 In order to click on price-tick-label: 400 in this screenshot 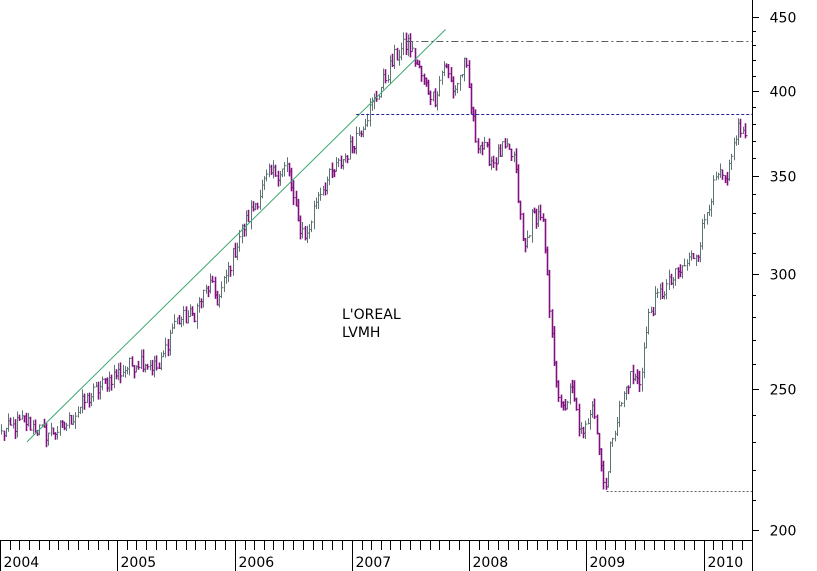, I will do `click(783, 93)`.